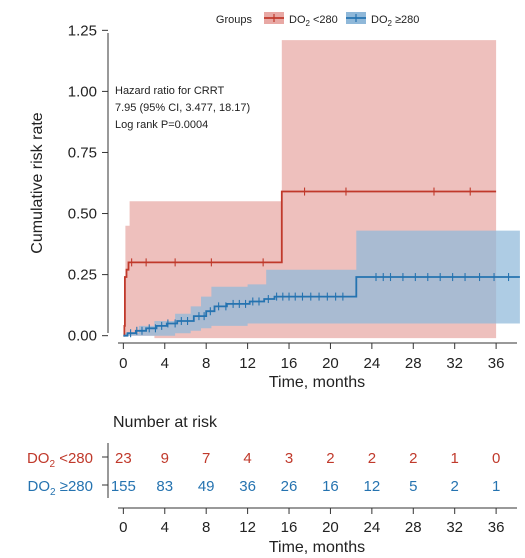 Image resolution: width=525 pixels, height=558 pixels. Describe the element at coordinates (165, 527) in the screenshot. I see `risk-x-tick-label-1: 4` at that location.